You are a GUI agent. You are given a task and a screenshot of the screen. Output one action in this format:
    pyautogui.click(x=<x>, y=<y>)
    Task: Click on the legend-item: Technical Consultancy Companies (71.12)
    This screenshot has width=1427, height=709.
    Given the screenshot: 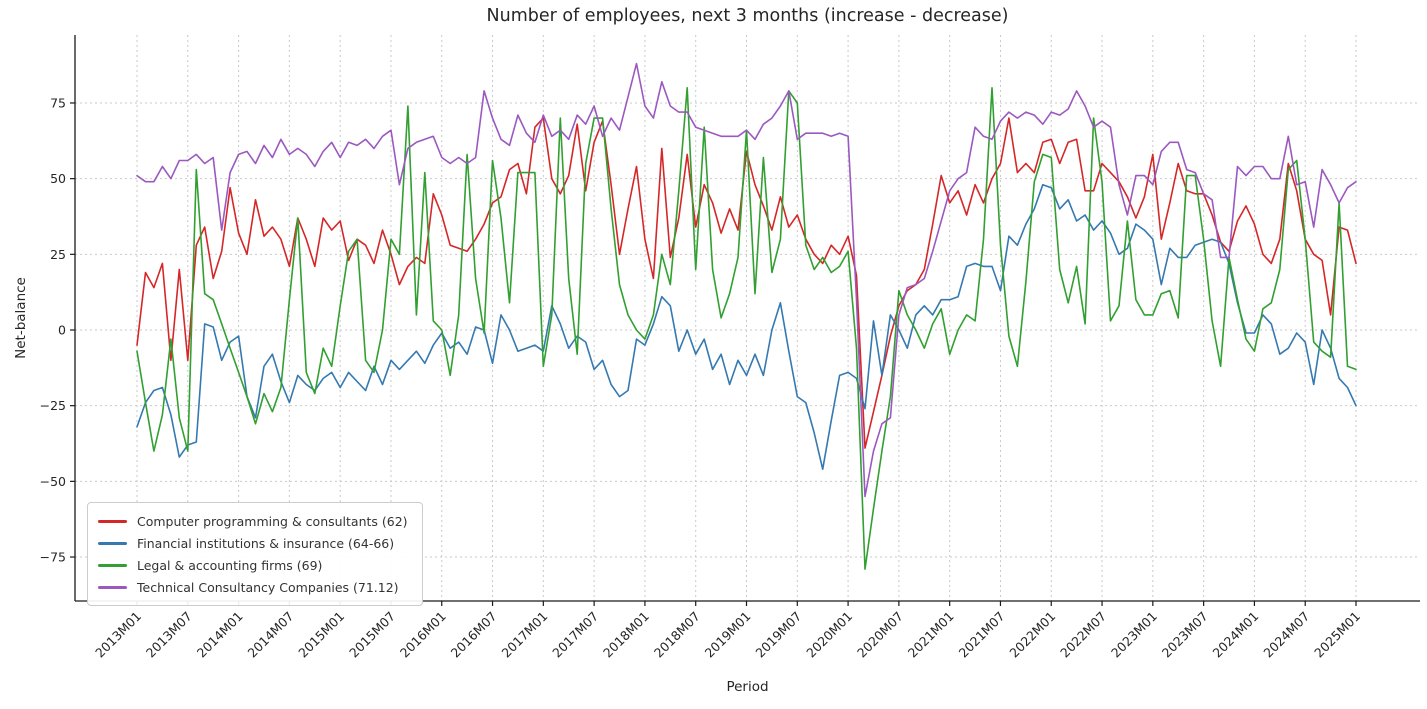 What is the action you would take?
    pyautogui.click(x=253, y=587)
    